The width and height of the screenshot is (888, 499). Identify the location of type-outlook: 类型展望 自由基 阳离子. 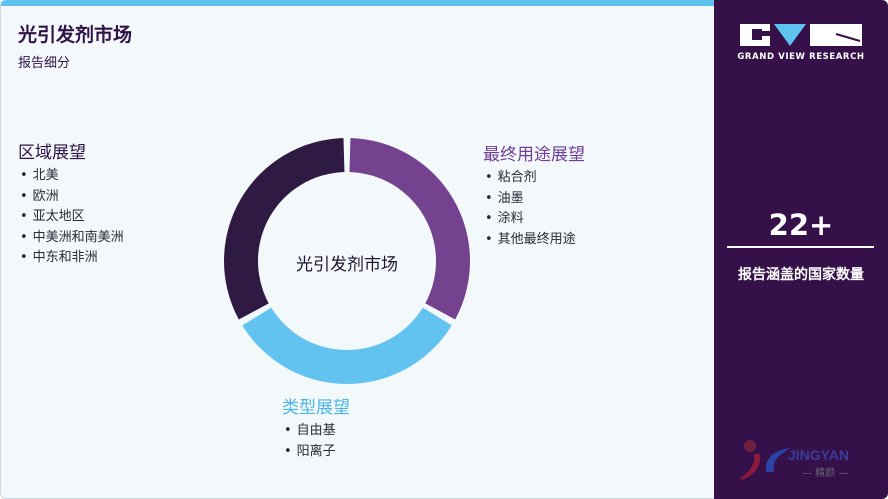
(316, 427).